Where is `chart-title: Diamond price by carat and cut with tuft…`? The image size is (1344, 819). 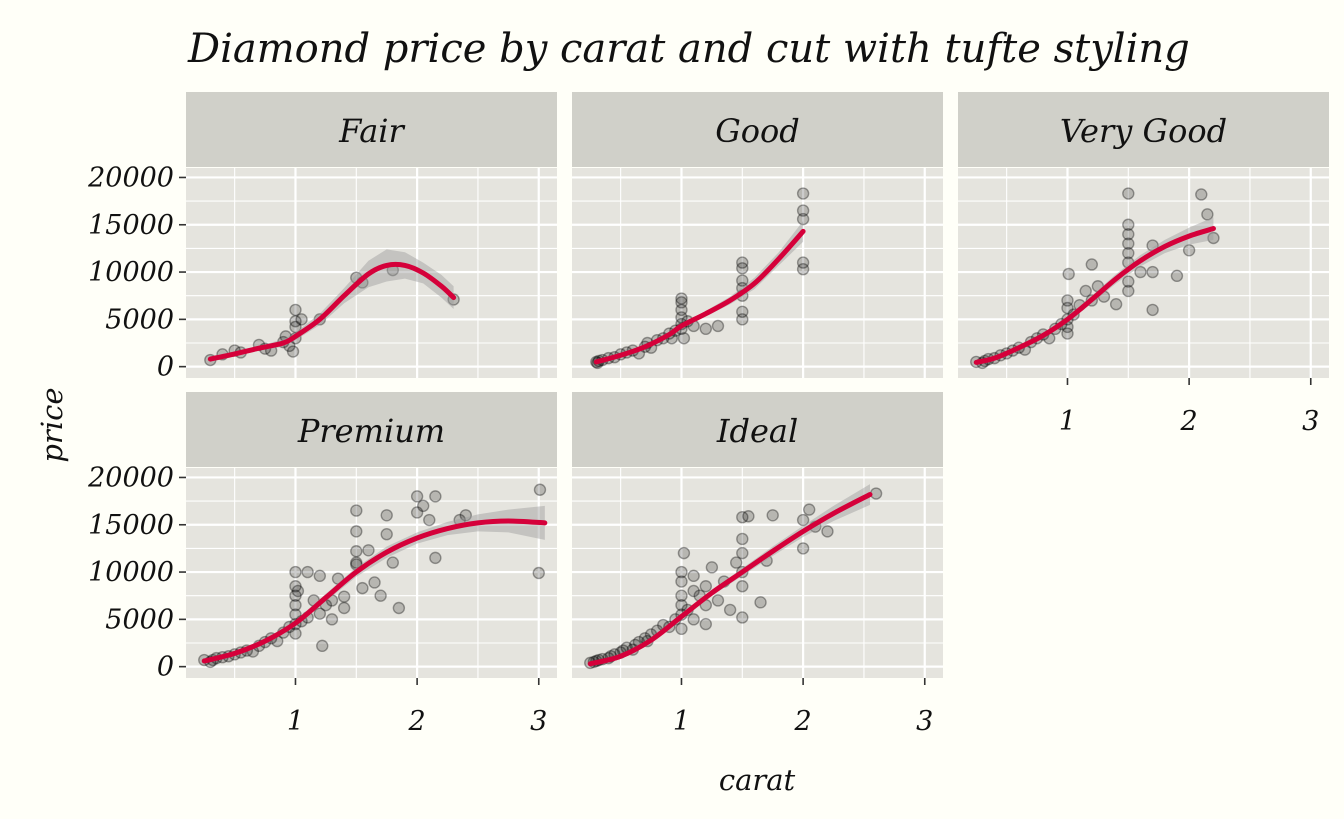 chart-title: Diamond price by carat and cut with tuft… is located at coordinates (688, 49).